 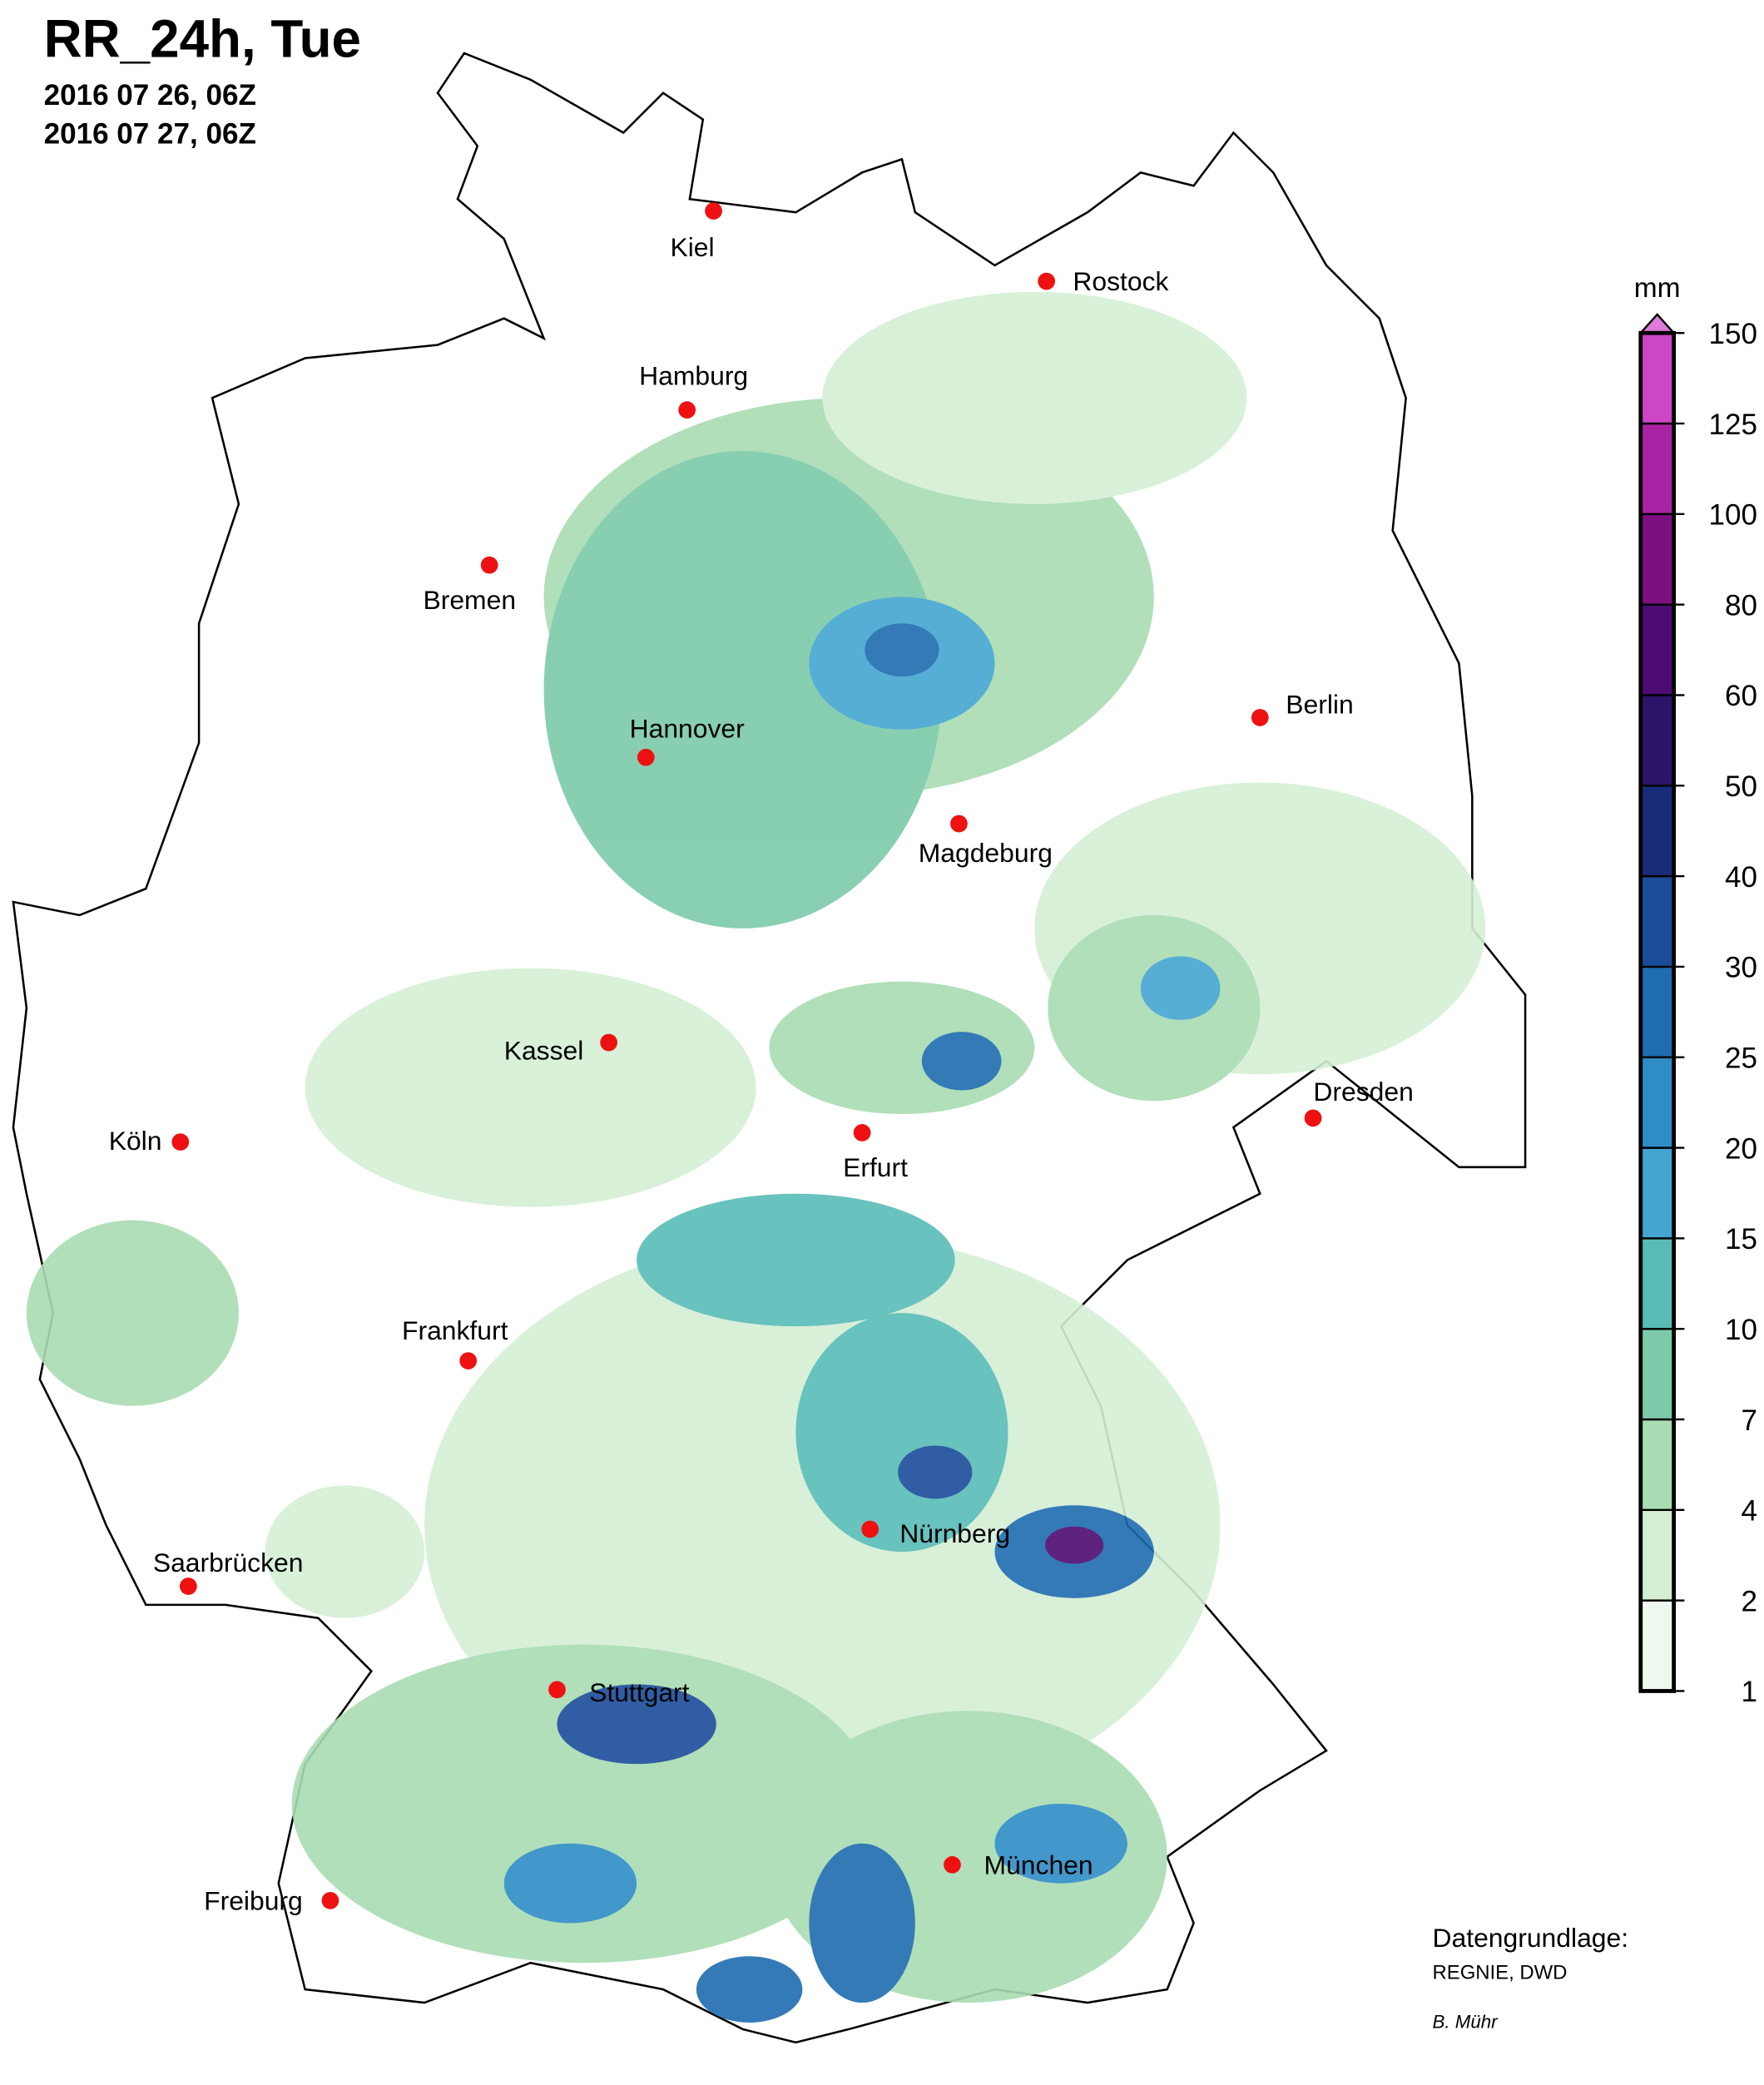 I want to click on city-label: Hamburg, so click(x=693, y=375).